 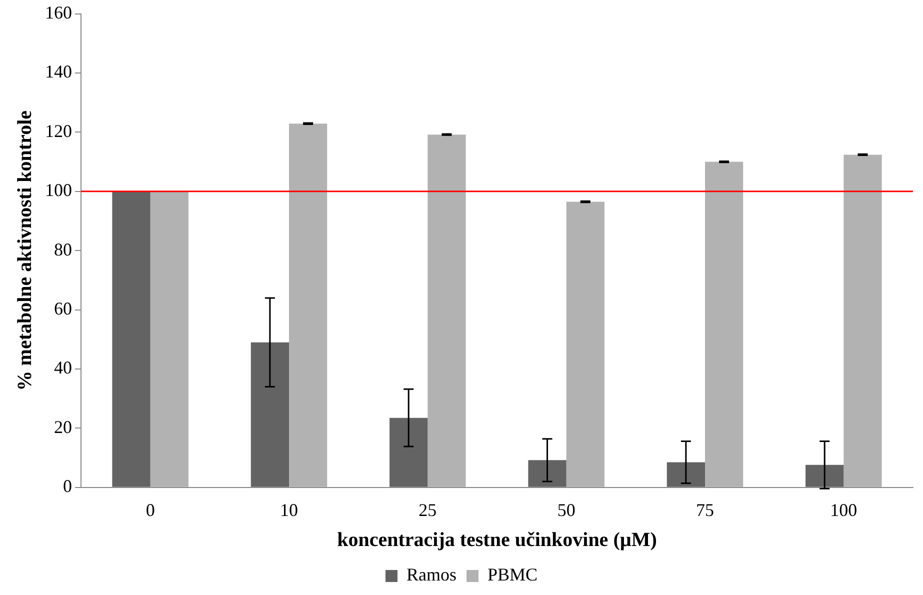 I want to click on x-tick-label: 10, so click(x=289, y=510).